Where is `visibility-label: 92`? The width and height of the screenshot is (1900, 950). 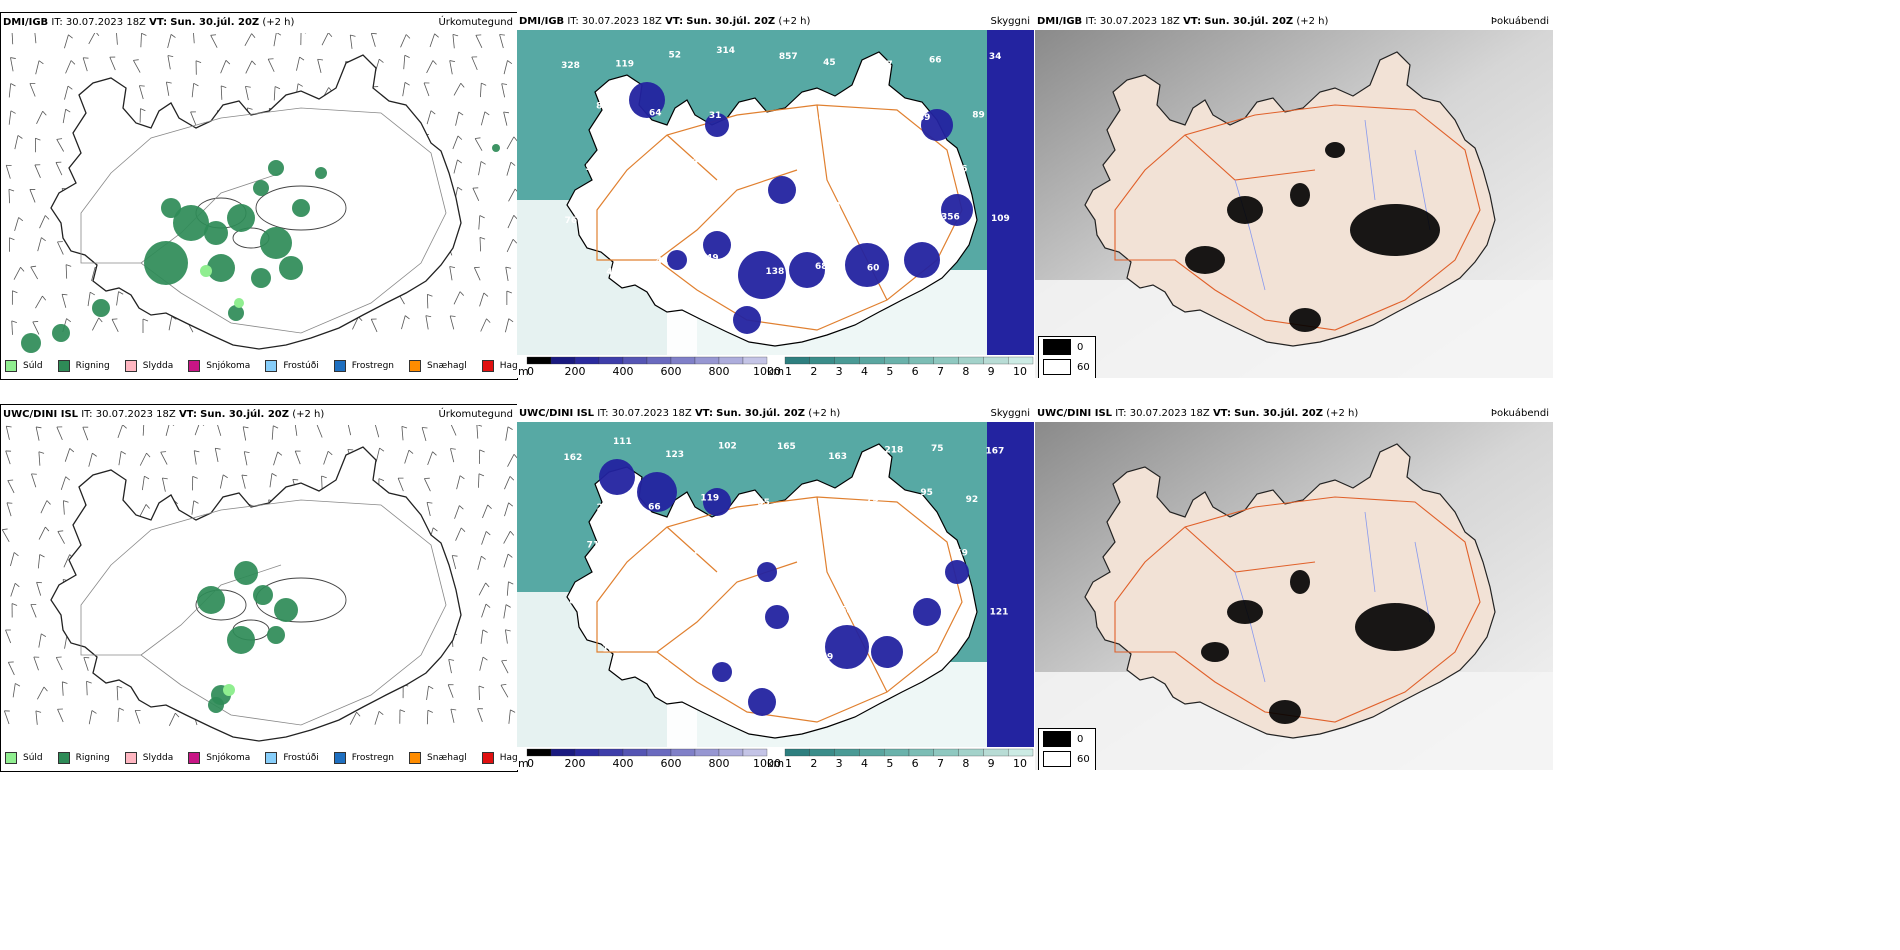
visibility-label: 92 is located at coordinates (972, 500).